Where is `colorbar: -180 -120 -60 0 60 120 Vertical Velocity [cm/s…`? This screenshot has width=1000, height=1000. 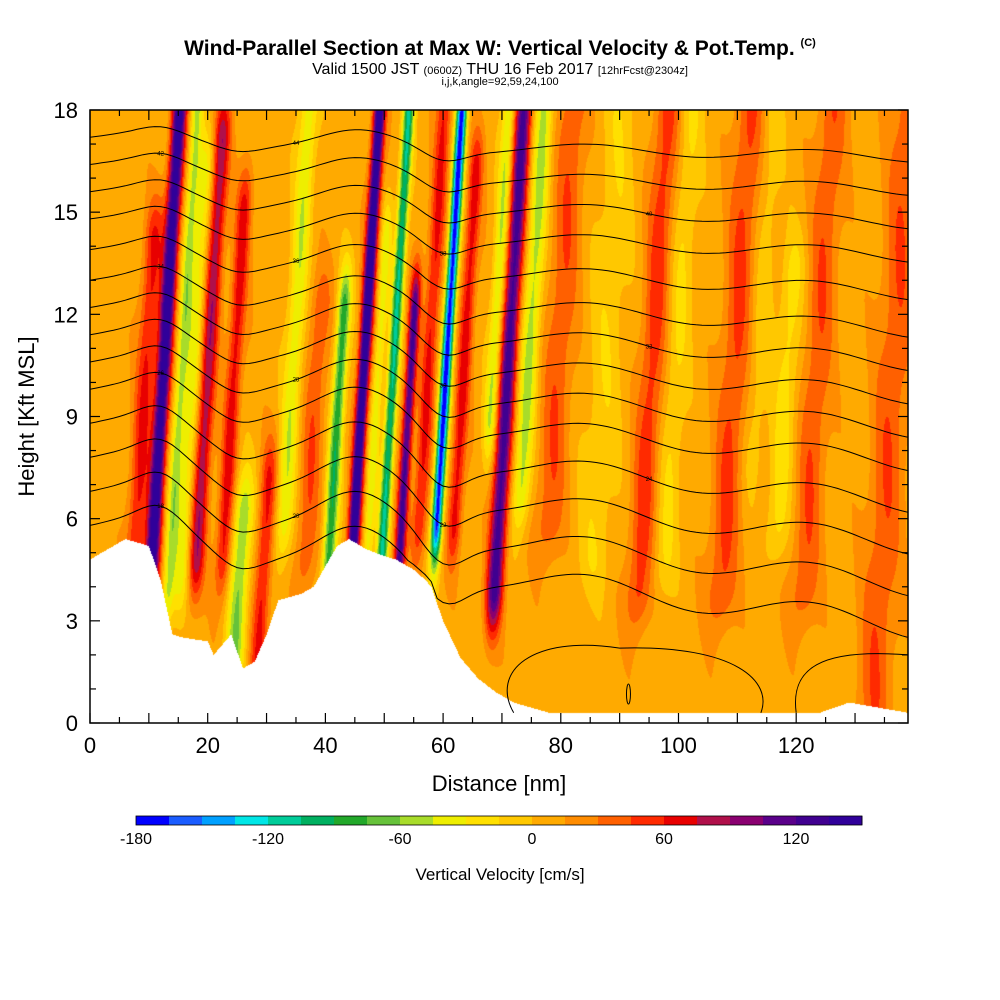 colorbar: -180 -120 -60 0 60 120 Vertical Velocity [cm/s… is located at coordinates (491, 849).